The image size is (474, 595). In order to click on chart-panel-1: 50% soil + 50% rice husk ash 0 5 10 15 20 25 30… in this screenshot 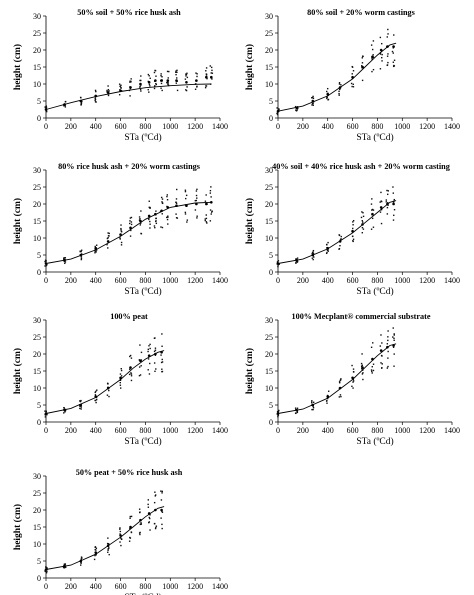, I will do `click(120, 75)`.